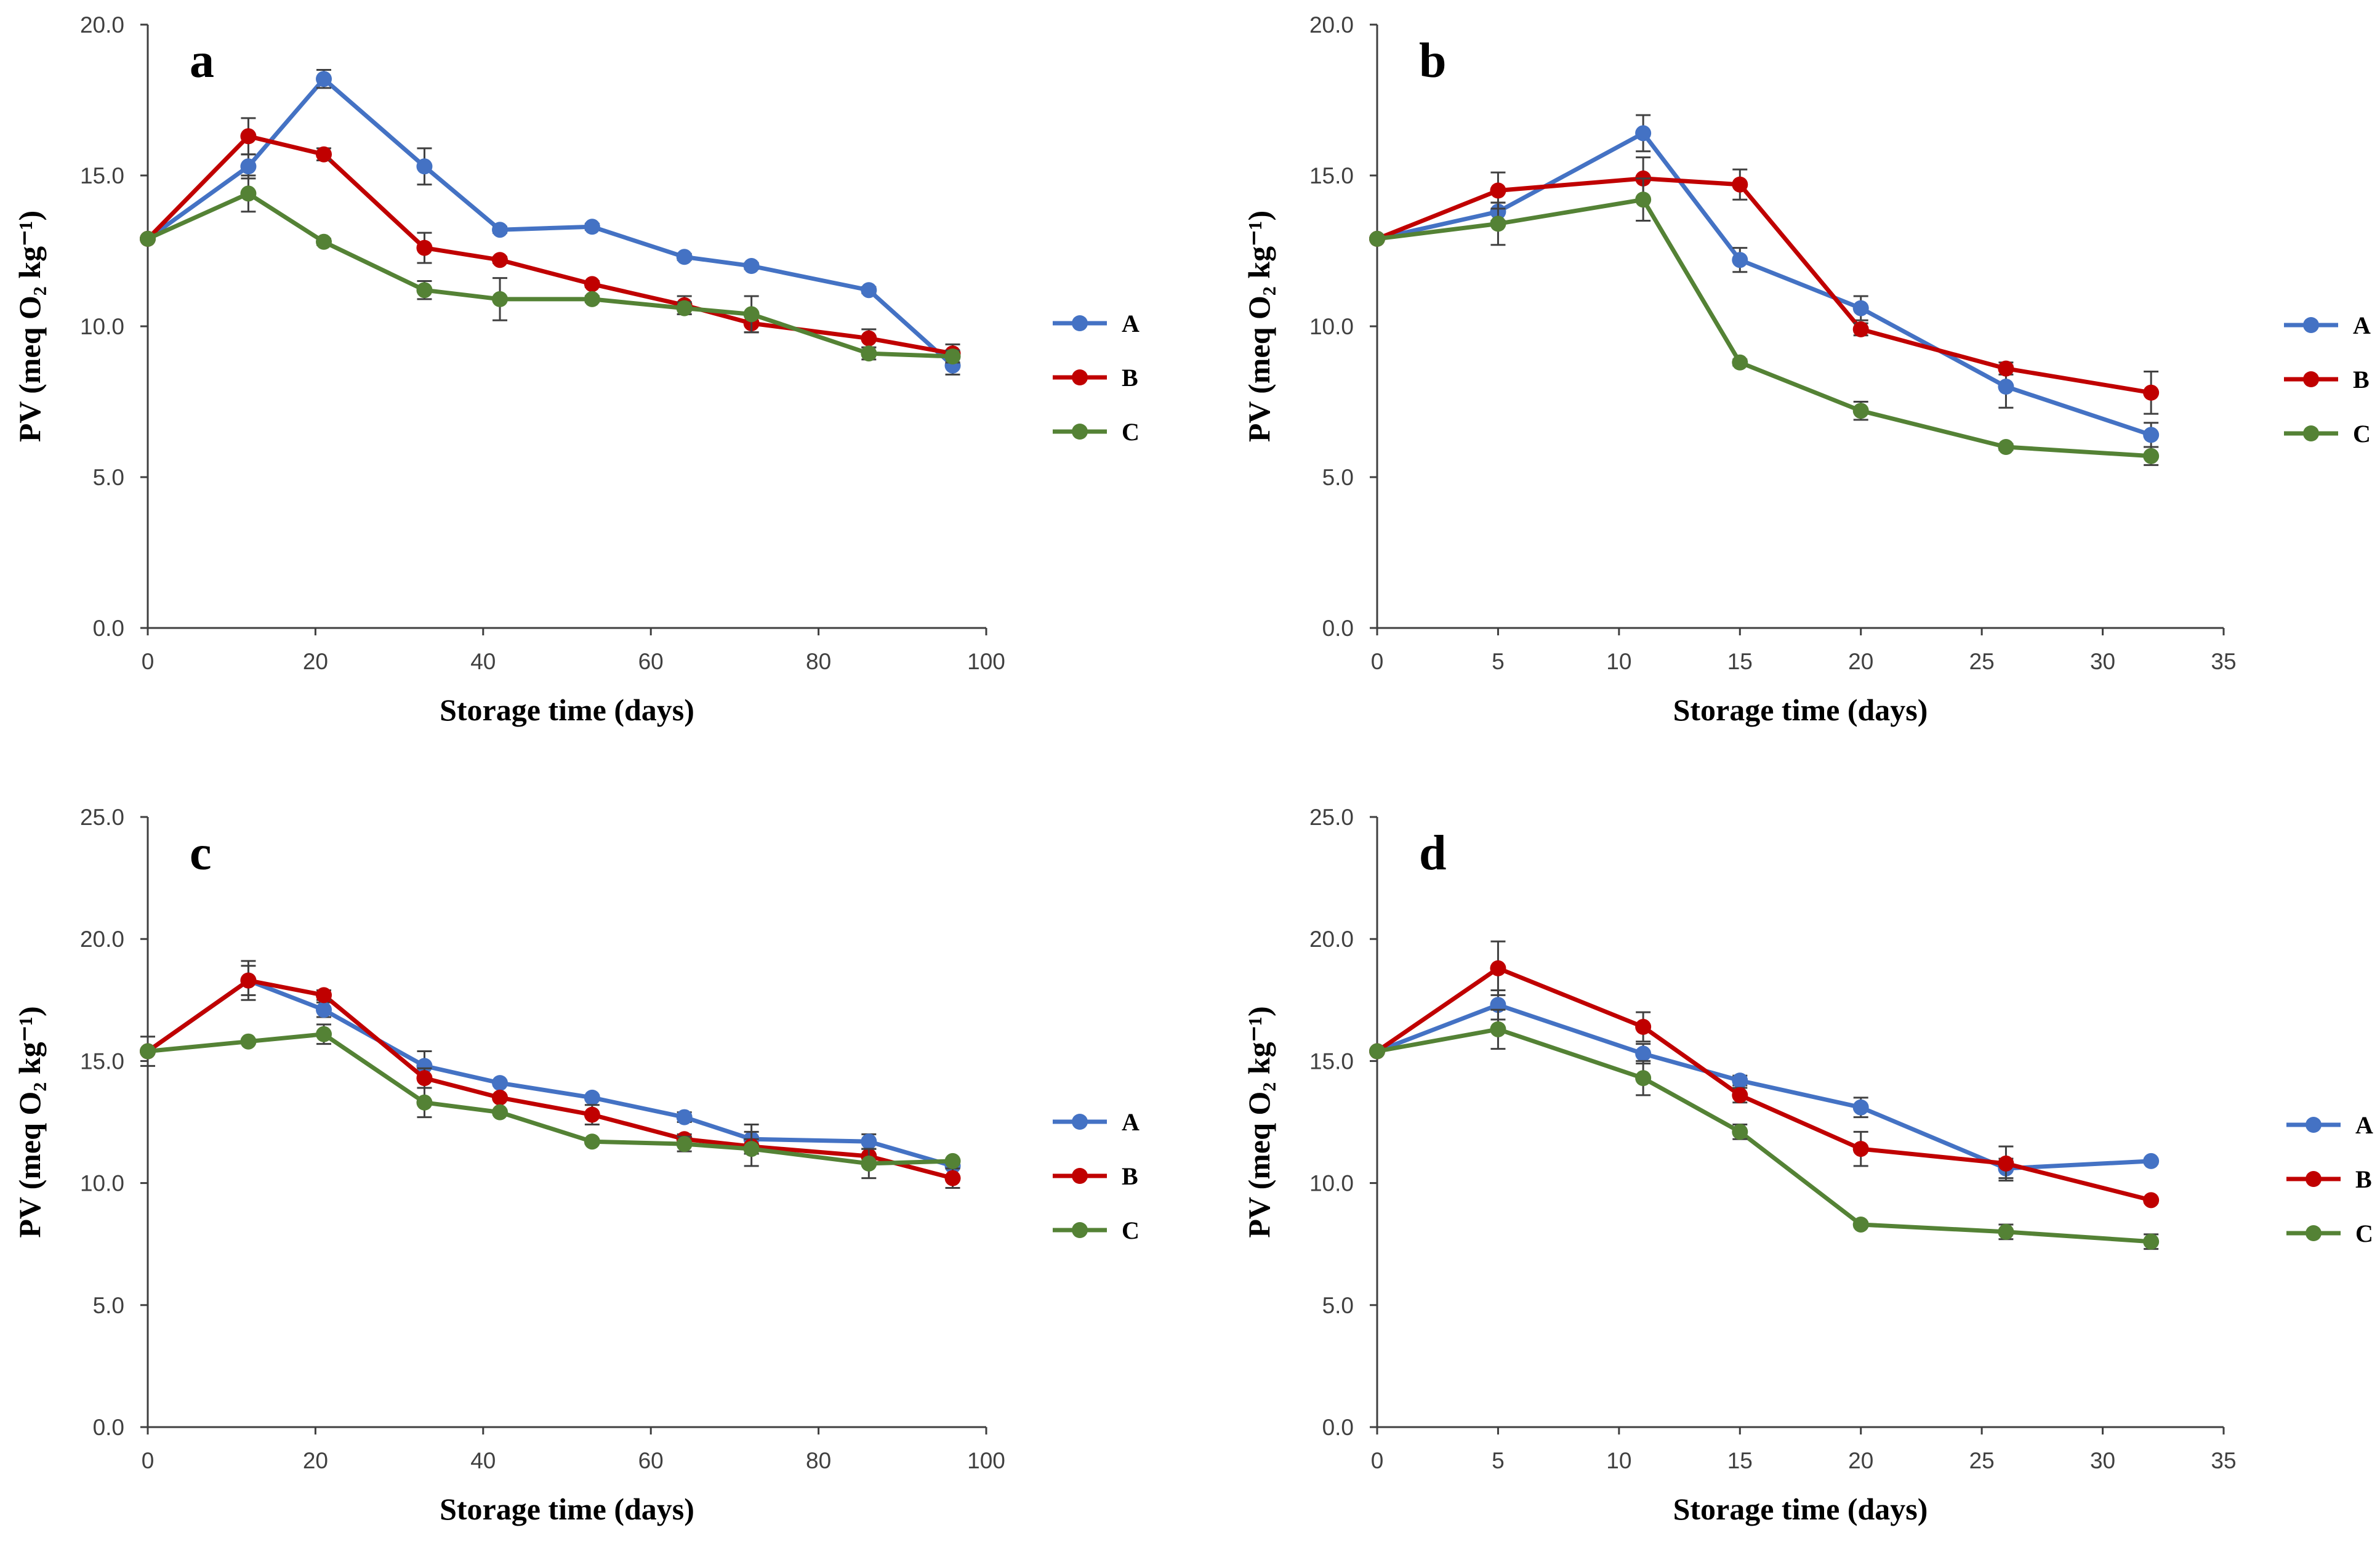  I want to click on series-line-A, so click(550, 222).